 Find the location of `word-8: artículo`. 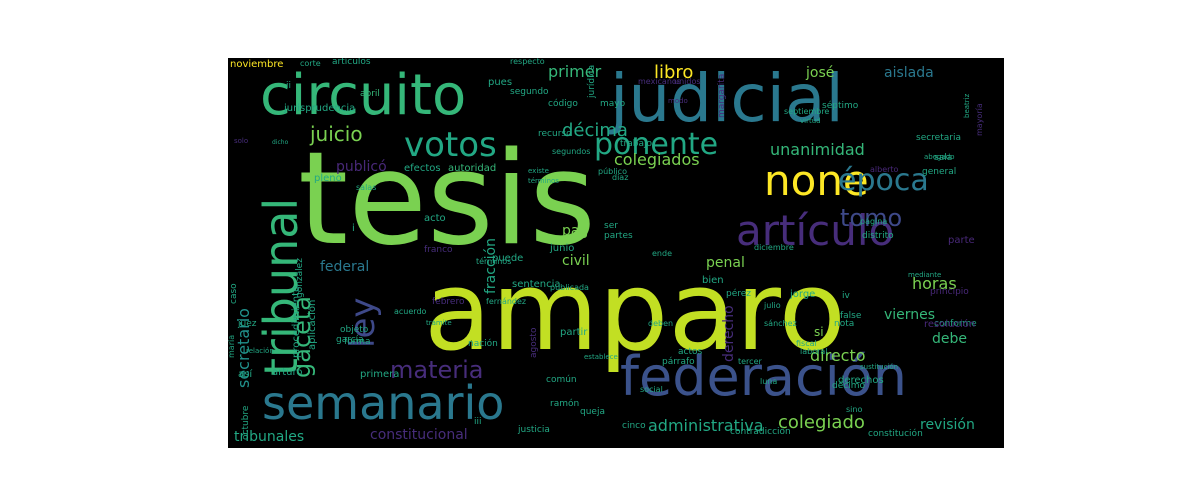

word-8: artículo is located at coordinates (815, 230).